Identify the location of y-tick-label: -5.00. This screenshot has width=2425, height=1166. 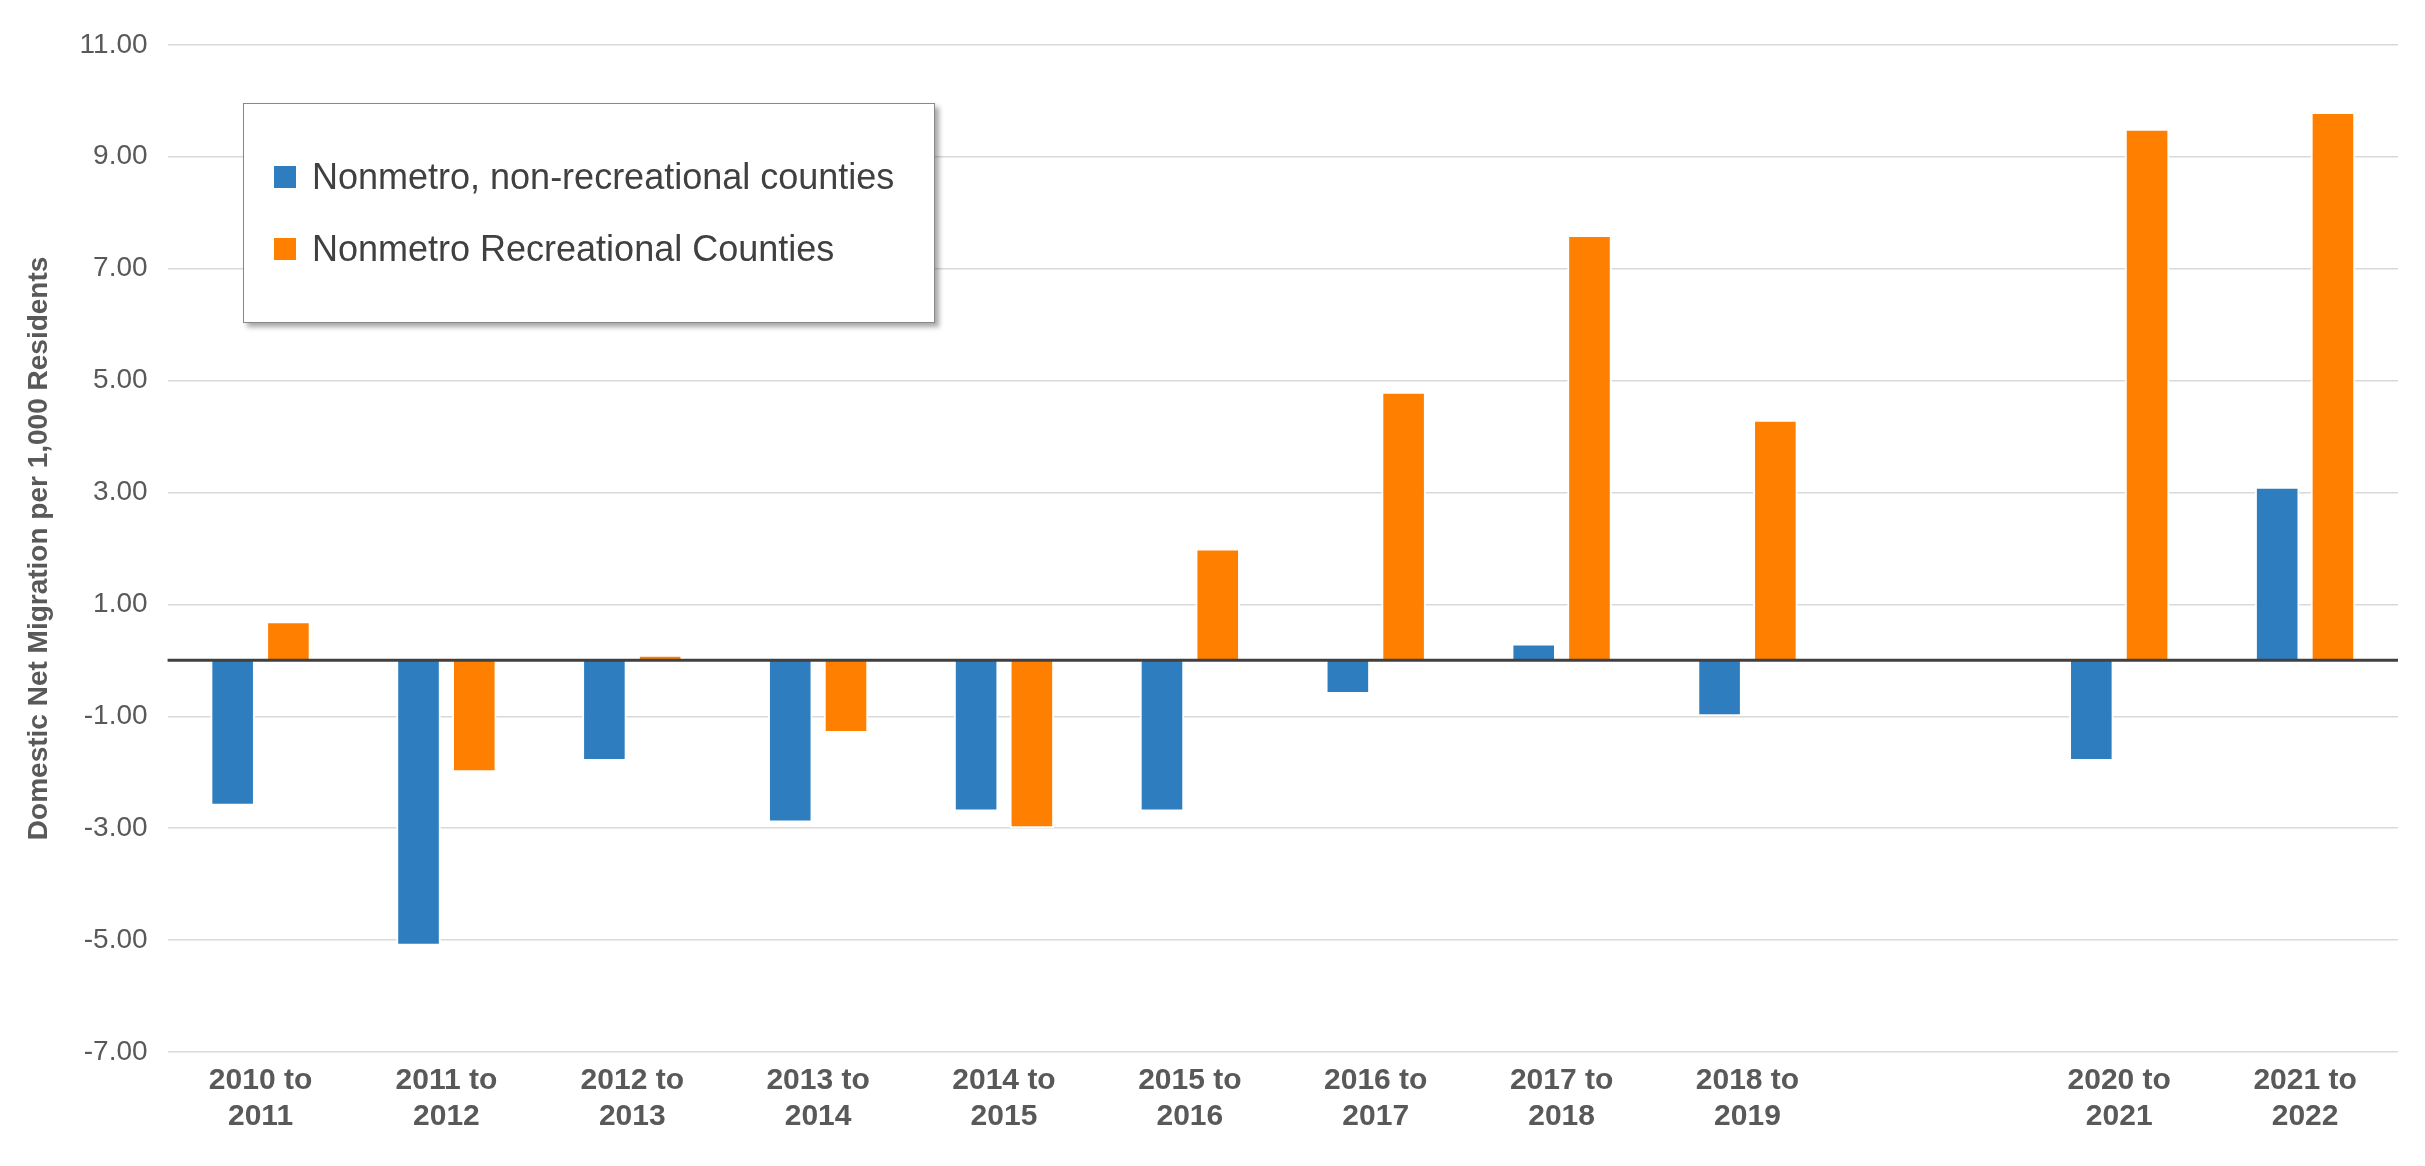
(115, 938).